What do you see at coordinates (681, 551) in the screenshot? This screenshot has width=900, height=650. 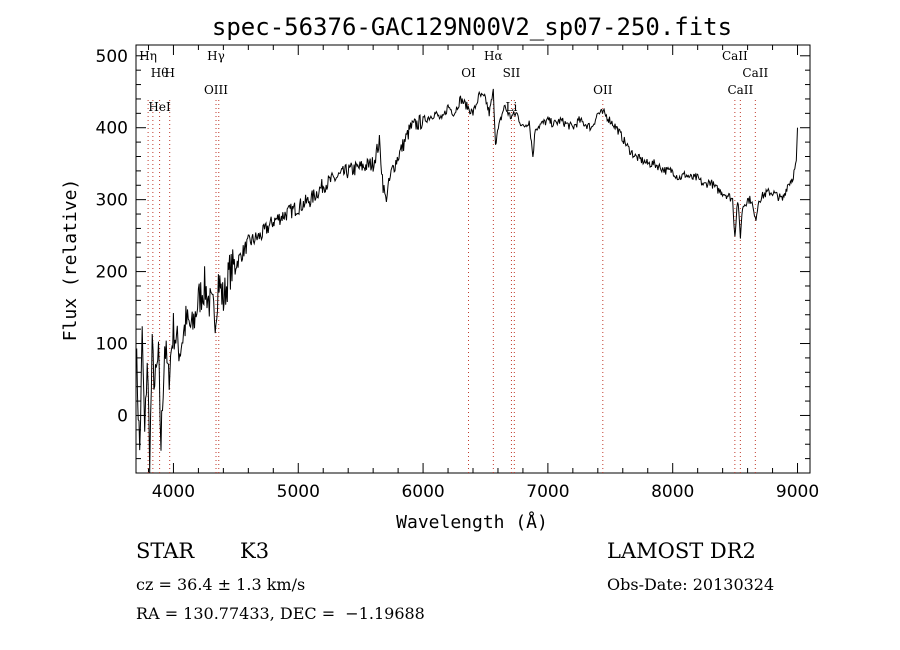 I see `survey-name: LAMOST DR2` at bounding box center [681, 551].